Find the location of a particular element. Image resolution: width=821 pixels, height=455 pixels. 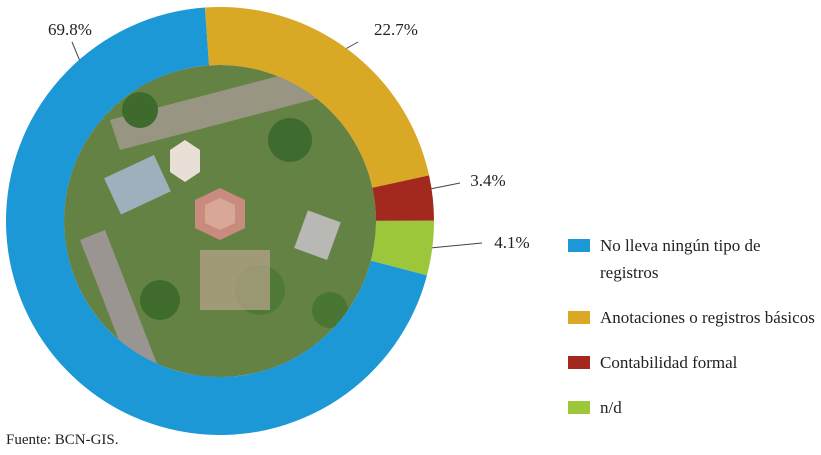

legend-label: Anotaciones o registros básicos is located at coordinates (707, 317).